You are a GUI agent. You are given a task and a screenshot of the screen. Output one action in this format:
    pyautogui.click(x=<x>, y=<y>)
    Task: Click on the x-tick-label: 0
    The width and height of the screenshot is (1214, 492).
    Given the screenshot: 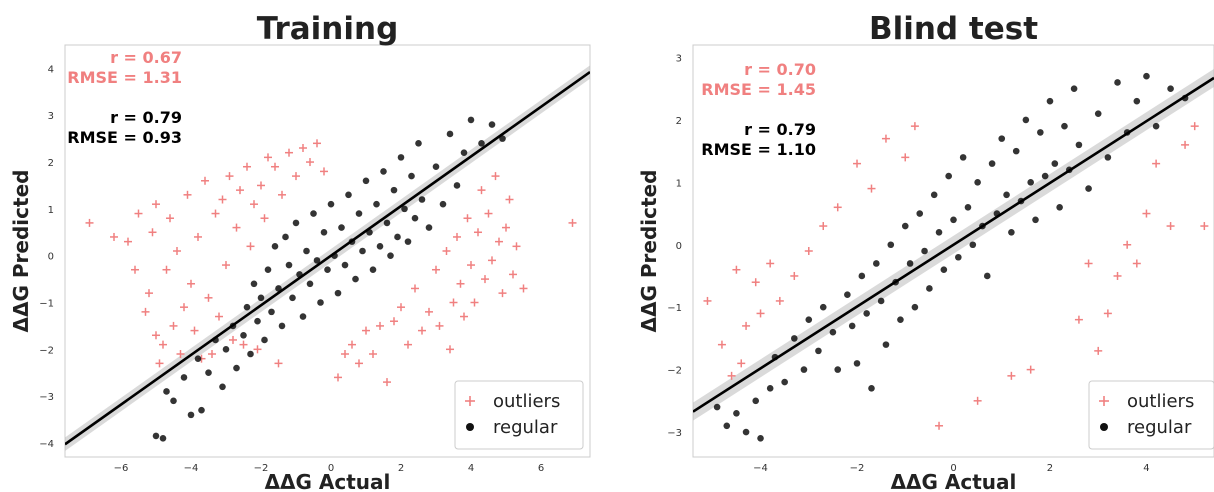 What is the action you would take?
    pyautogui.click(x=331, y=468)
    